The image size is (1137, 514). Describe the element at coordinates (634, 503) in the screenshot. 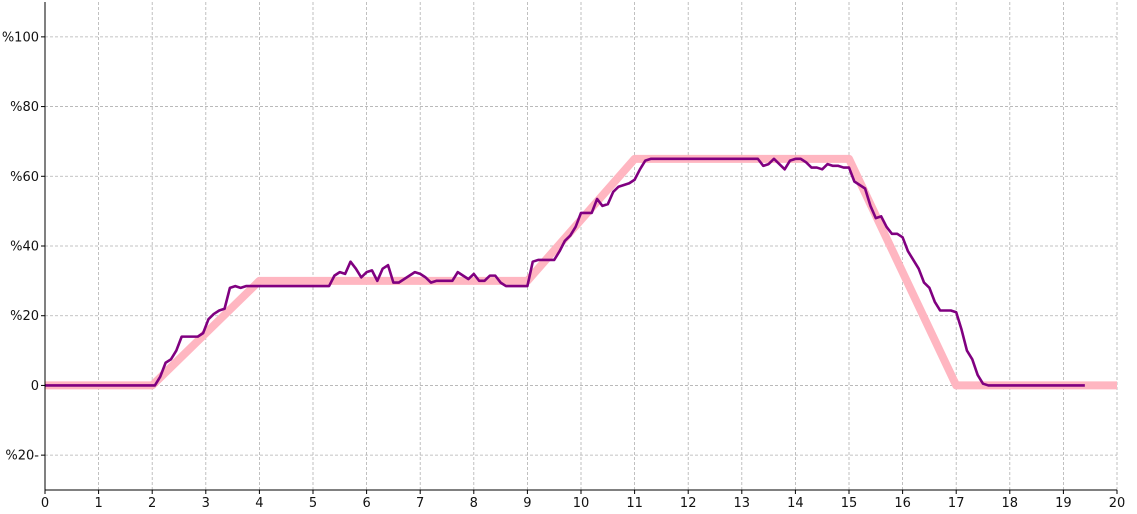

I see `x-tick-label: 11` at that location.